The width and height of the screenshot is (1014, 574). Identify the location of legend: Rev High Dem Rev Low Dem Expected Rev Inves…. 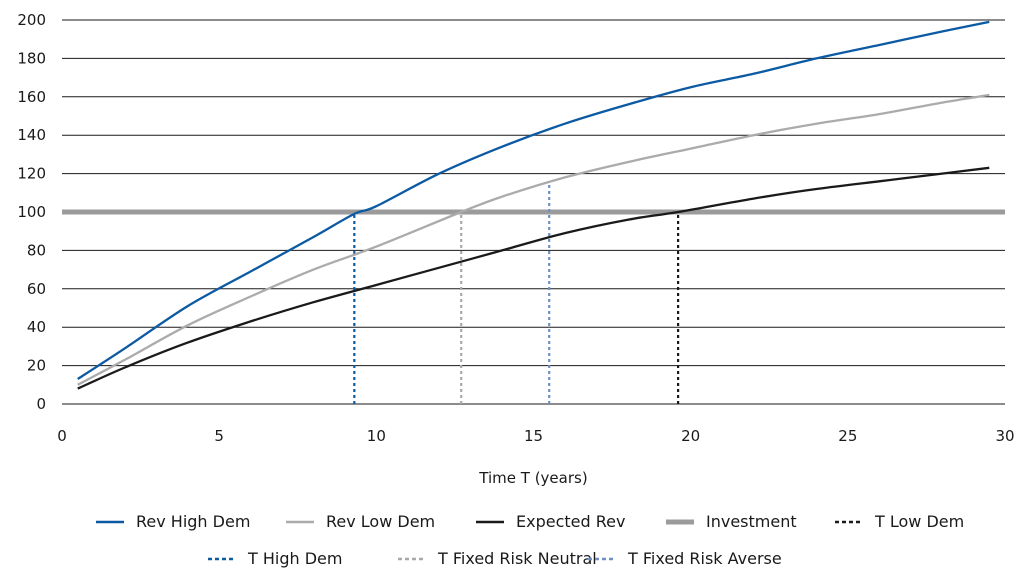
(530, 540).